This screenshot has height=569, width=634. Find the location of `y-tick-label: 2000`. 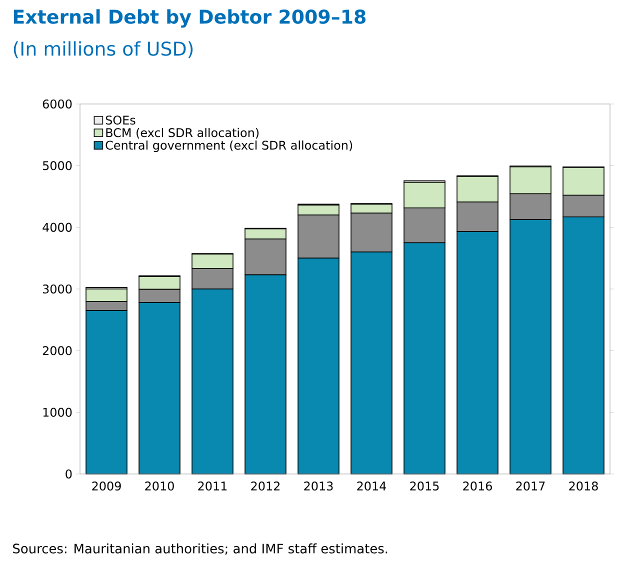

y-tick-label: 2000 is located at coordinates (57, 351).